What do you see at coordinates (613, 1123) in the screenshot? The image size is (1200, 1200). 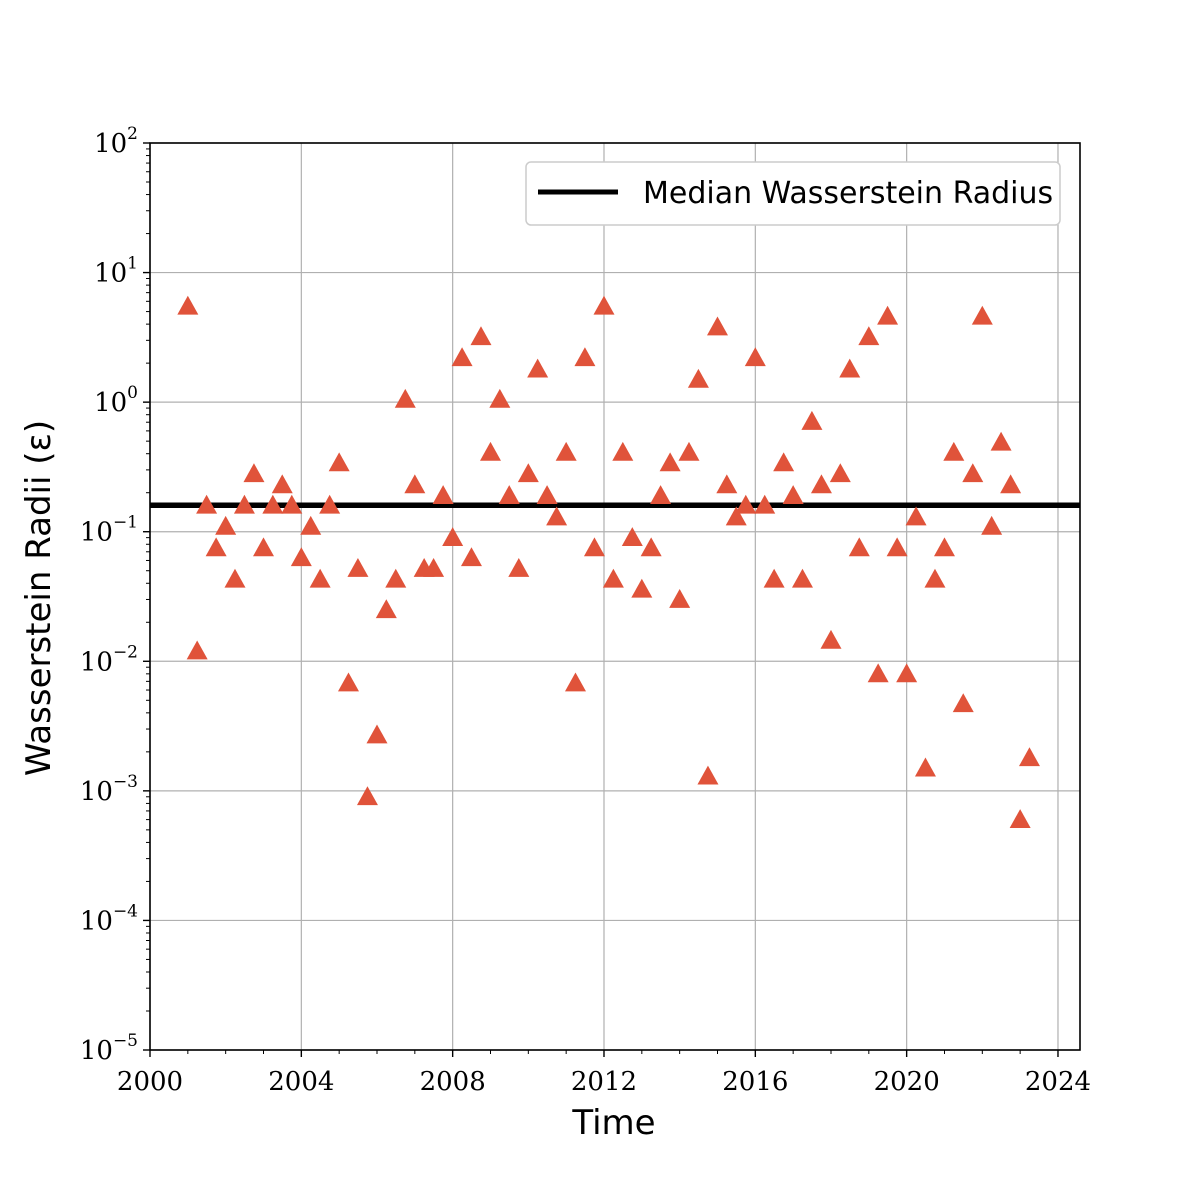 I see `x-axis-title: Time` at bounding box center [613, 1123].